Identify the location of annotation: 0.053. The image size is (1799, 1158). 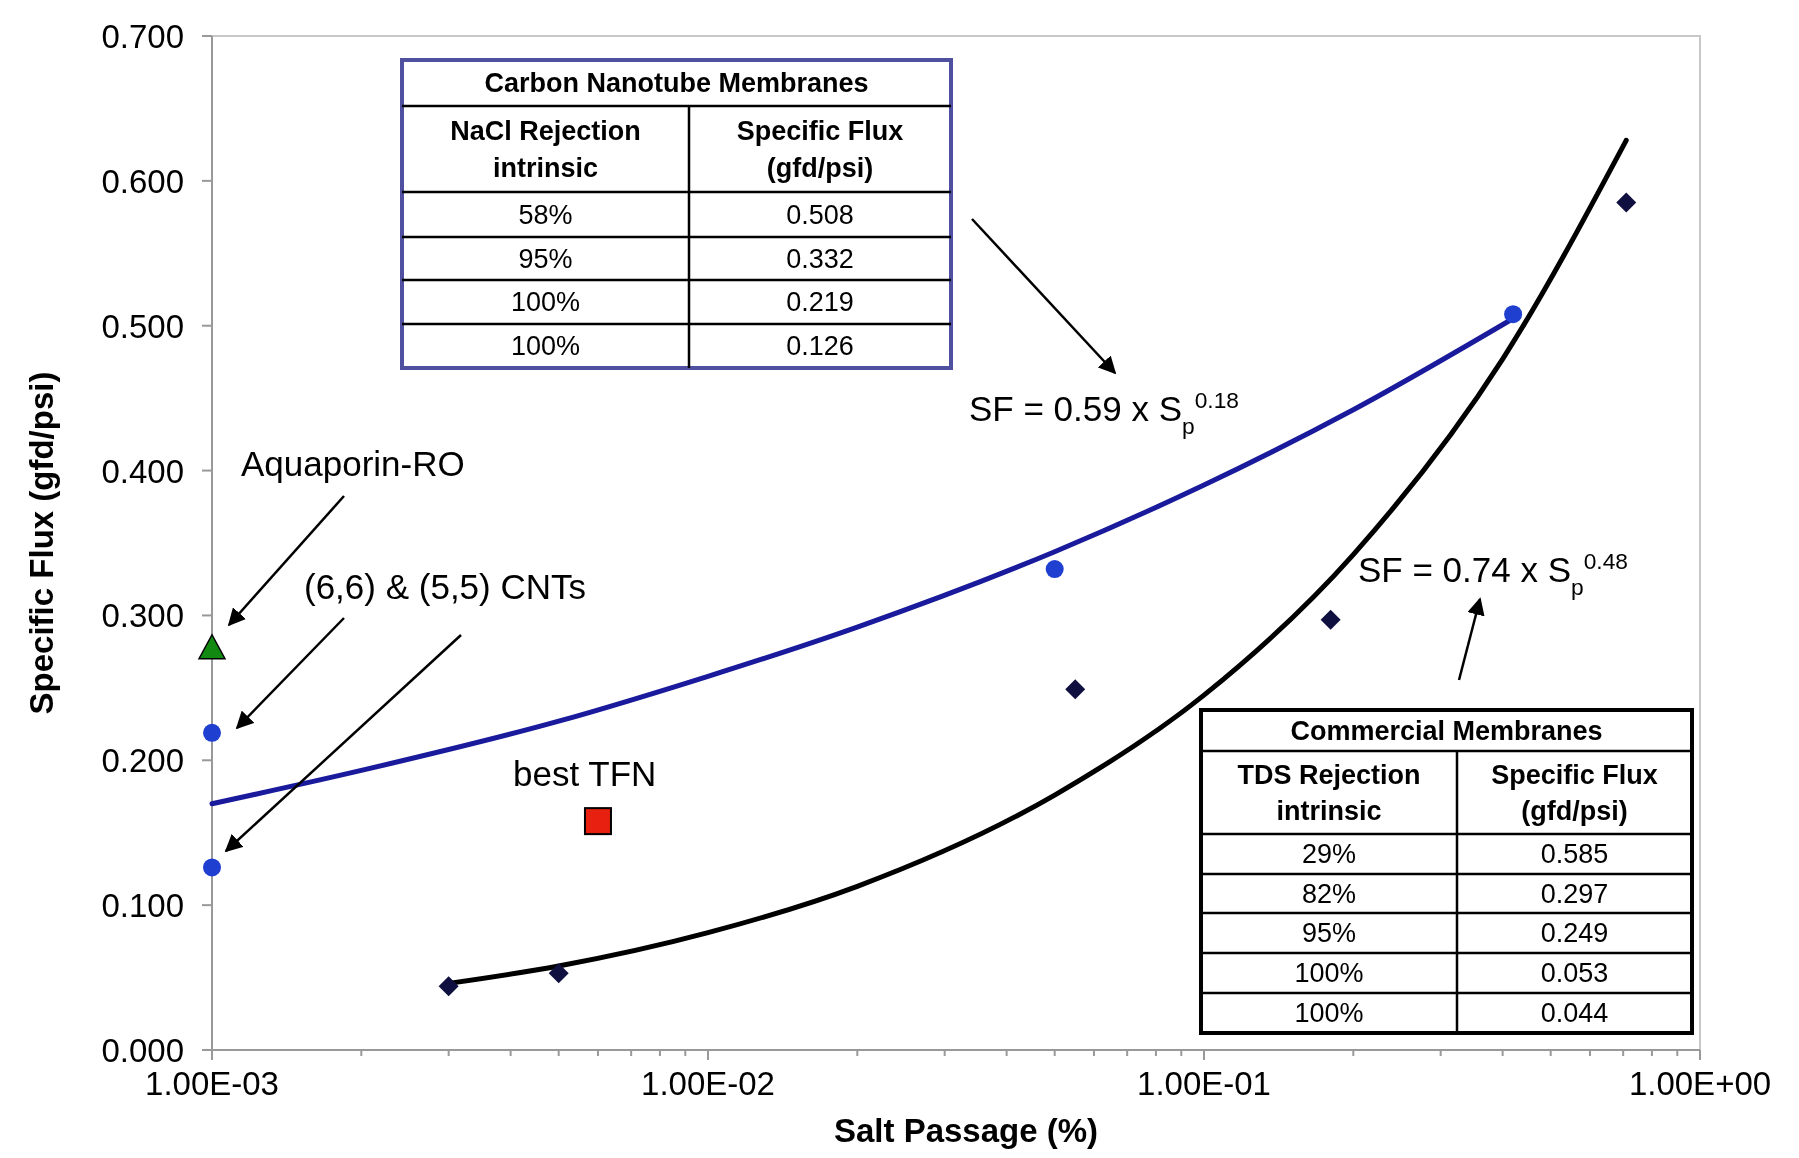
(1574, 973).